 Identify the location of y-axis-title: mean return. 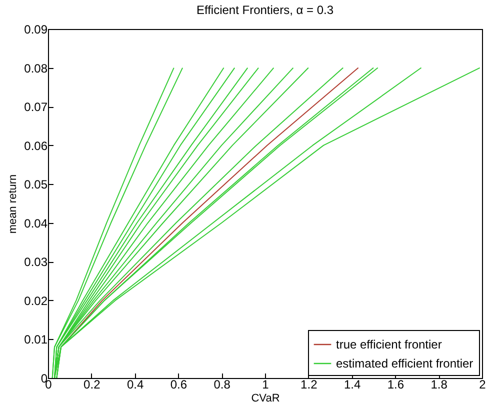
(13, 204).